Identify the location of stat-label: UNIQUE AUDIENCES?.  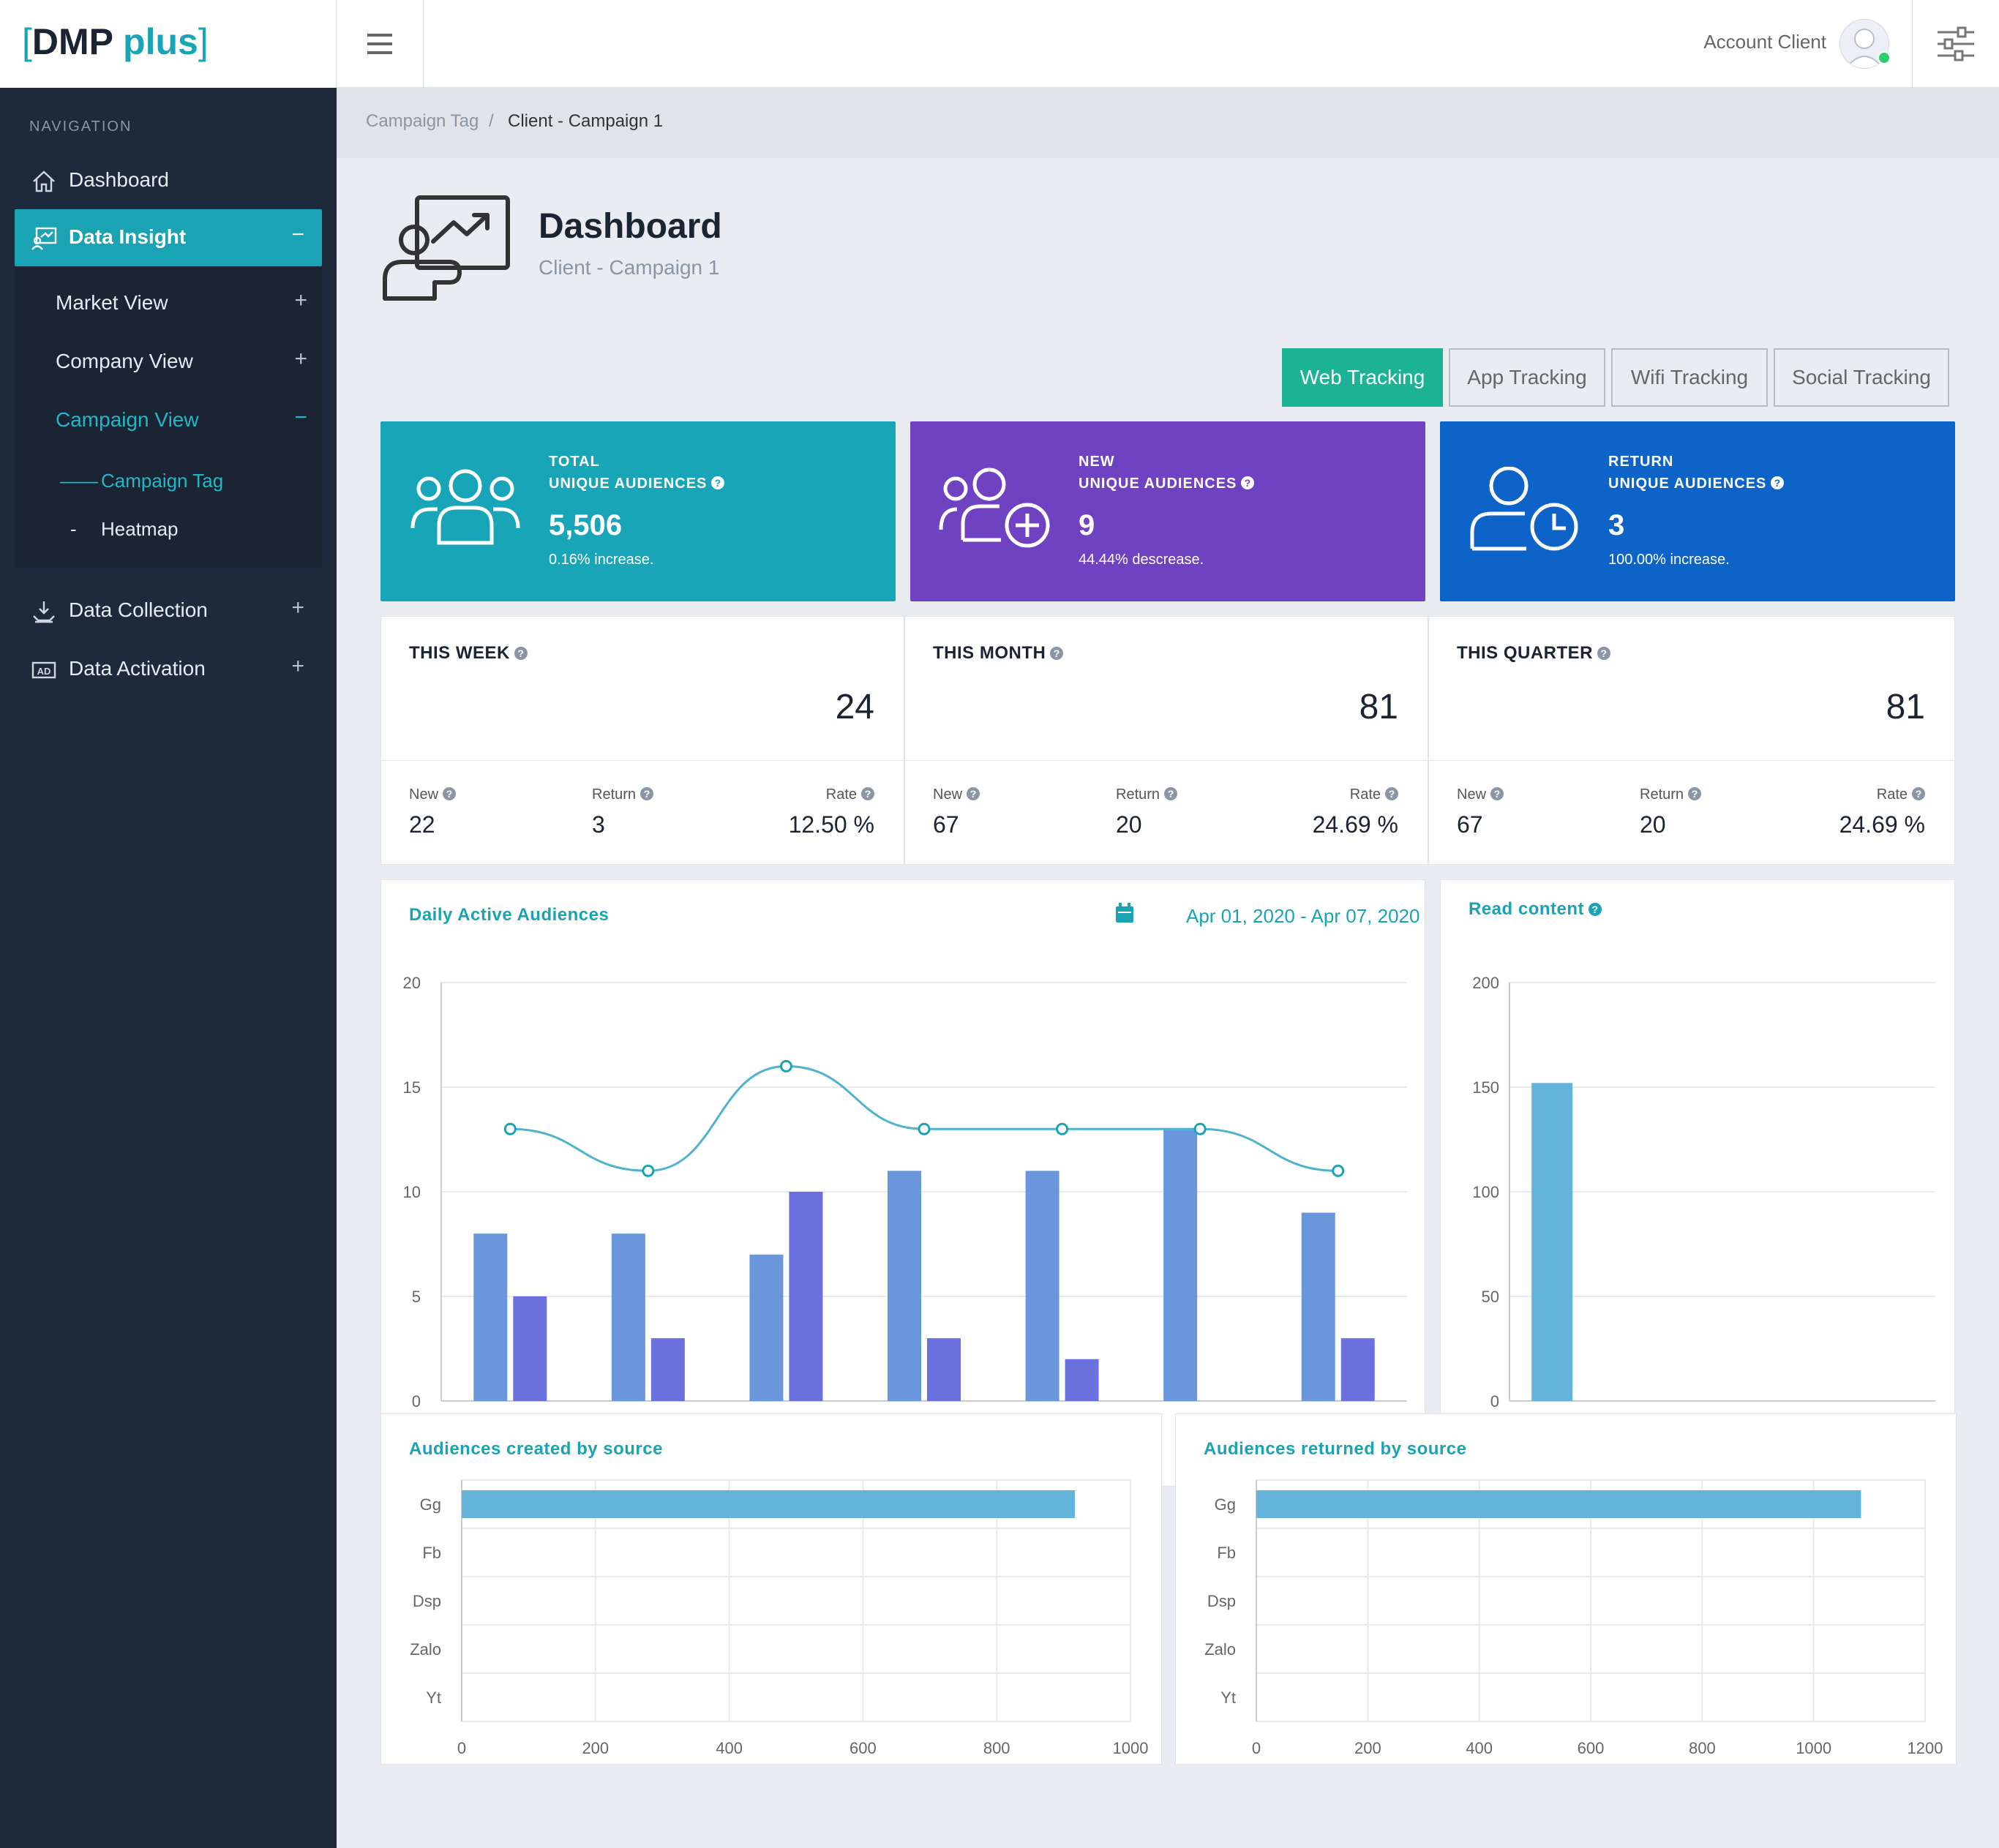
(1167, 484).